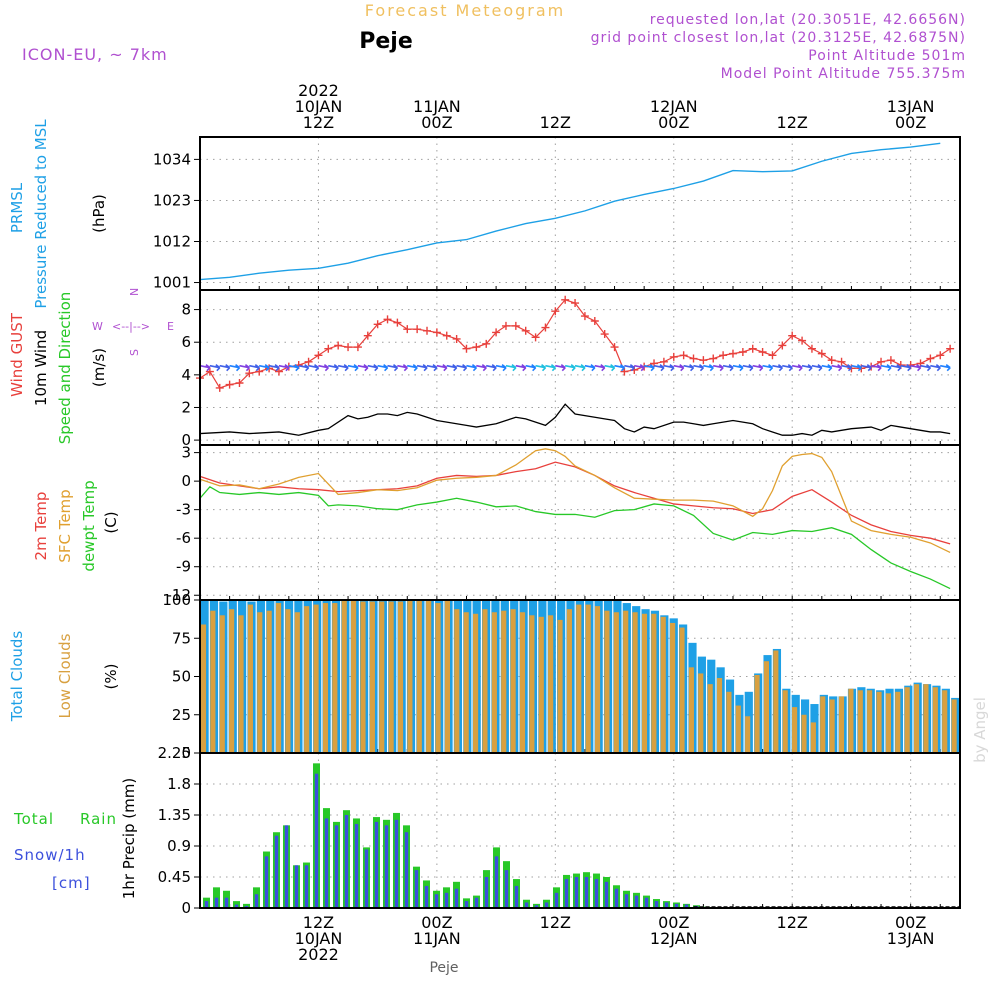 The height and width of the screenshot is (1000, 1000). What do you see at coordinates (186, 453) in the screenshot?
I see `y-tick-label-3: 3` at bounding box center [186, 453].